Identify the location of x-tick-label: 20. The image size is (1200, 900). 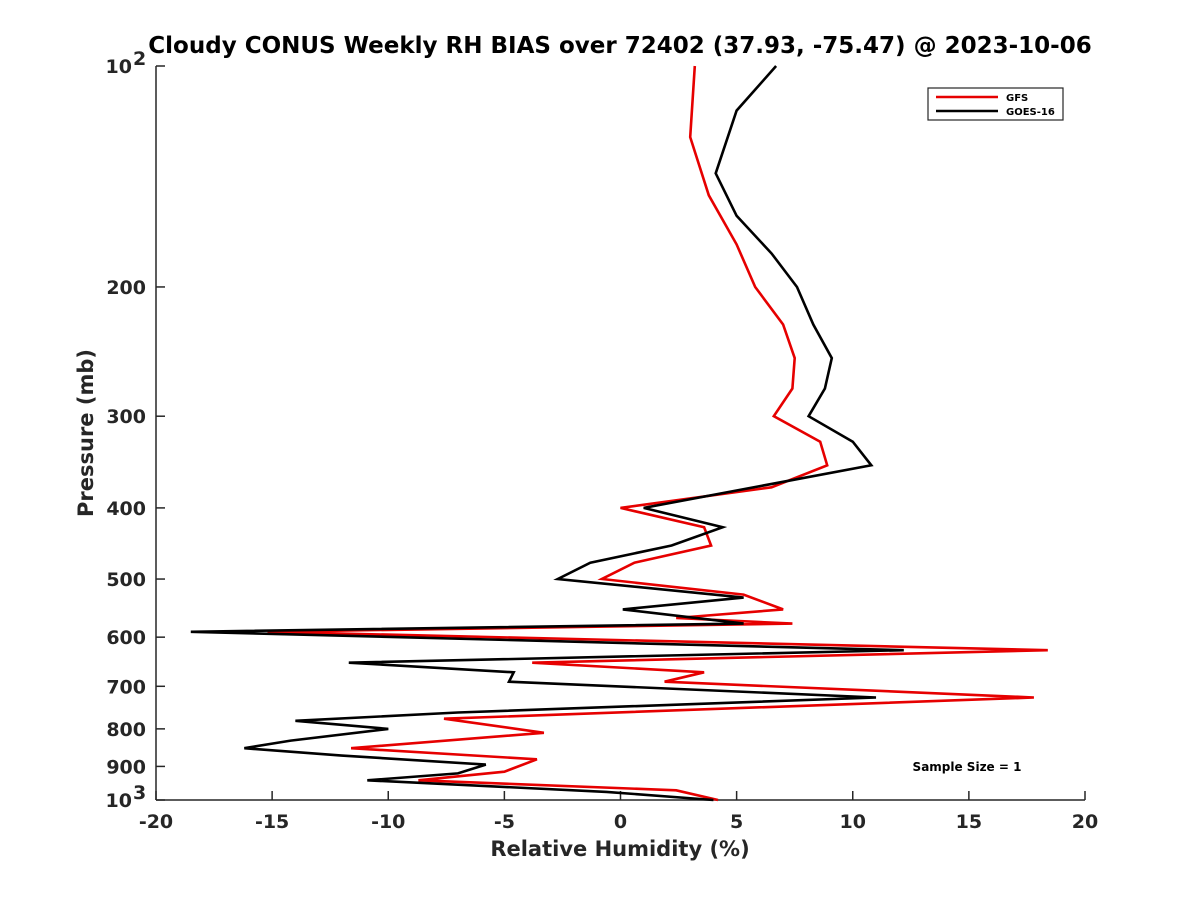
(1085, 822).